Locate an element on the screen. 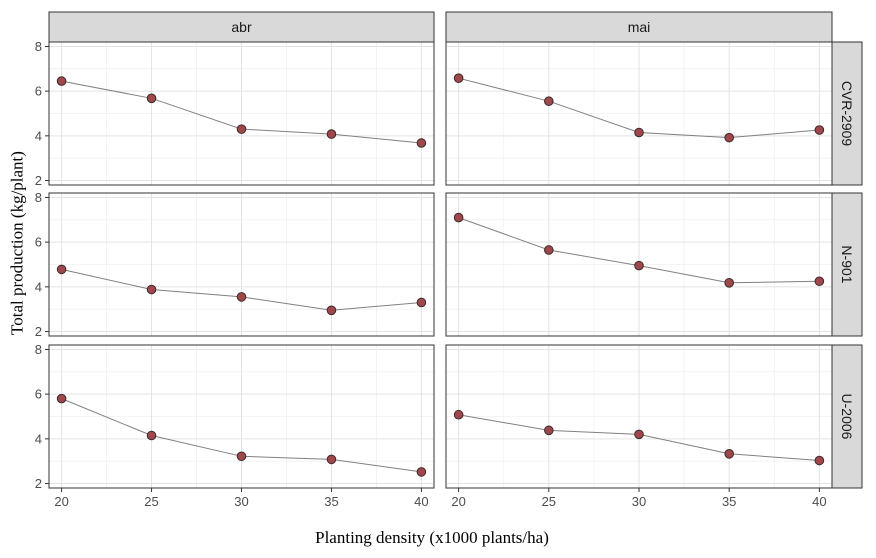  x-axis-title: Planting density (x1000 plants/ha) is located at coordinates (432, 537).